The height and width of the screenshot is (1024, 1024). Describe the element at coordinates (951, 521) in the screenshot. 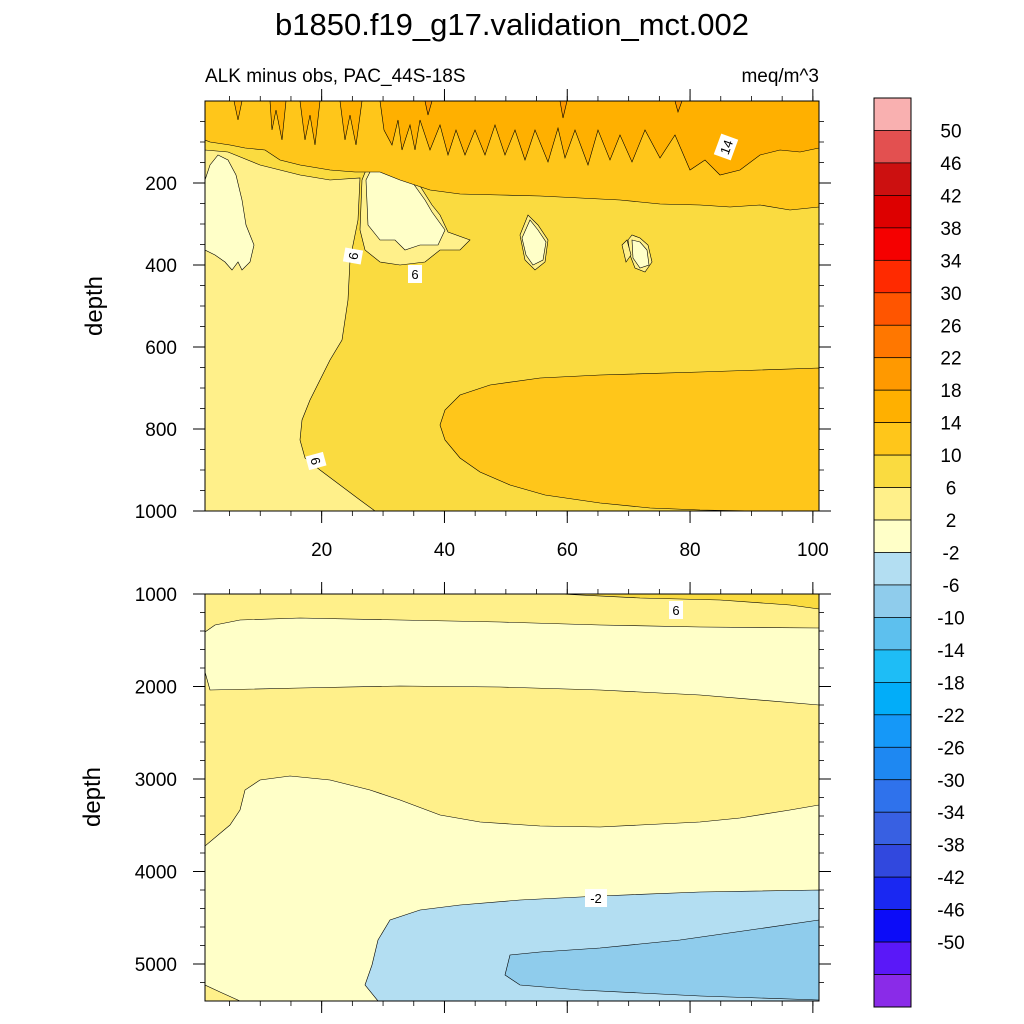

I see `colorbar-label: 2` at that location.